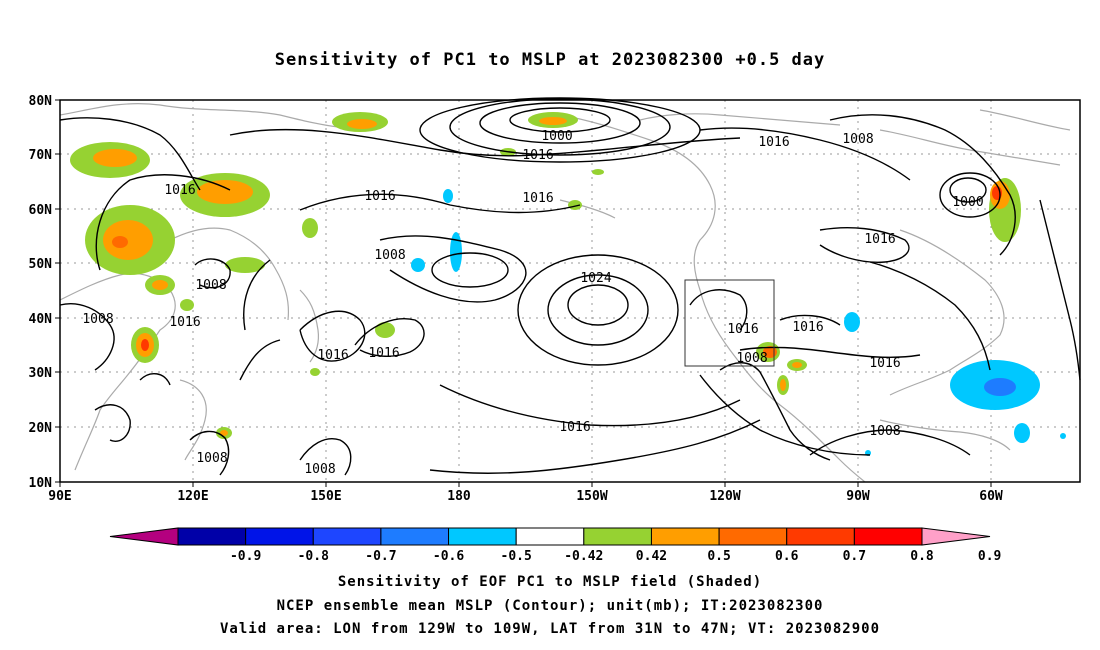 This screenshot has width=1100, height=650. Describe the element at coordinates (245, 556) in the screenshot. I see `colorbar-tick-label: -0.9` at that location.